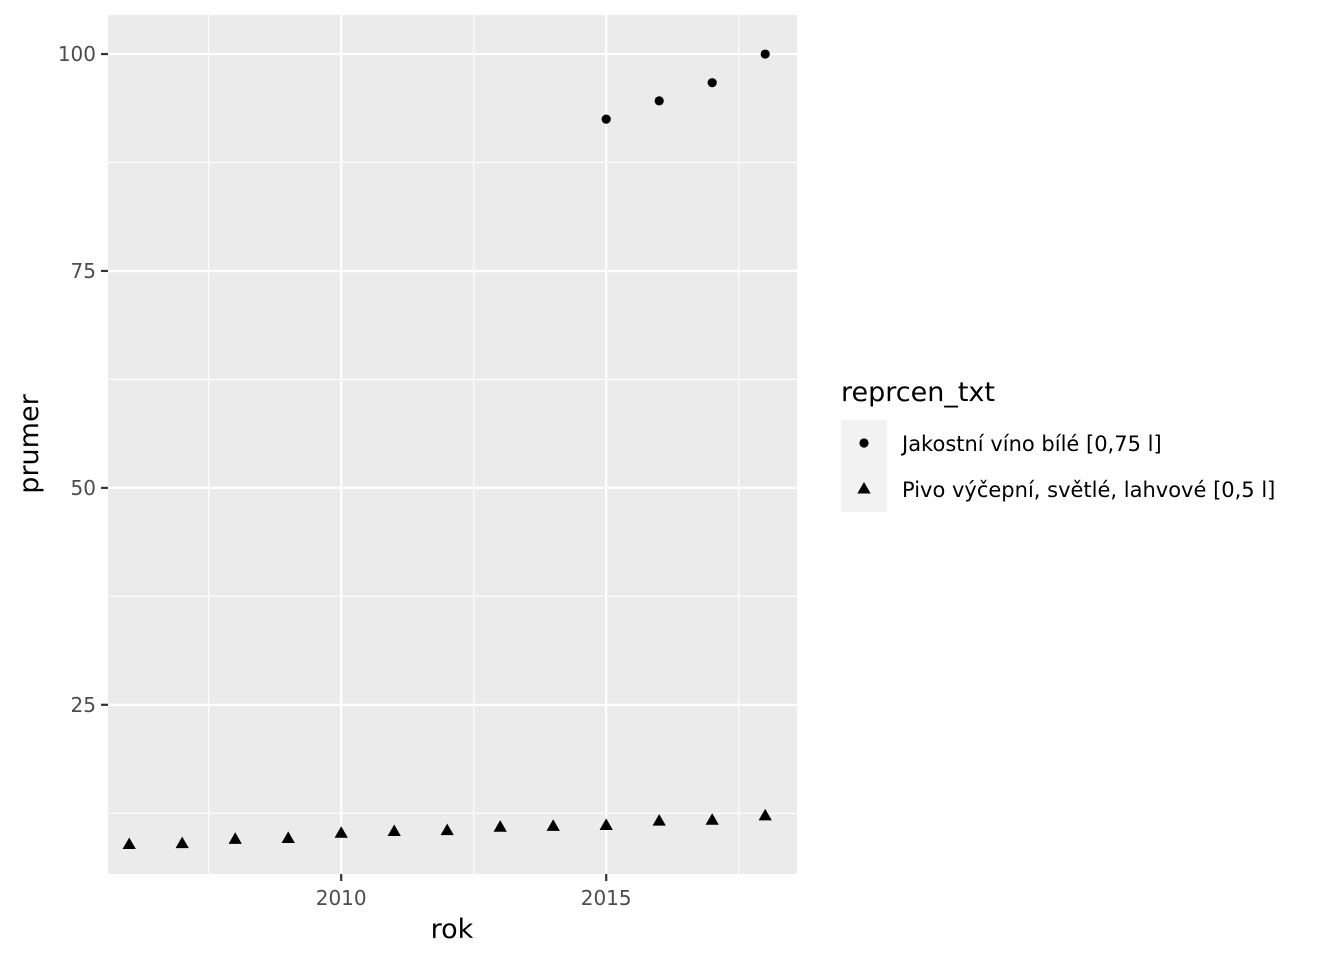 The image size is (1344, 960). Describe the element at coordinates (864, 488) in the screenshot. I see `legend-triangle-marker` at that location.